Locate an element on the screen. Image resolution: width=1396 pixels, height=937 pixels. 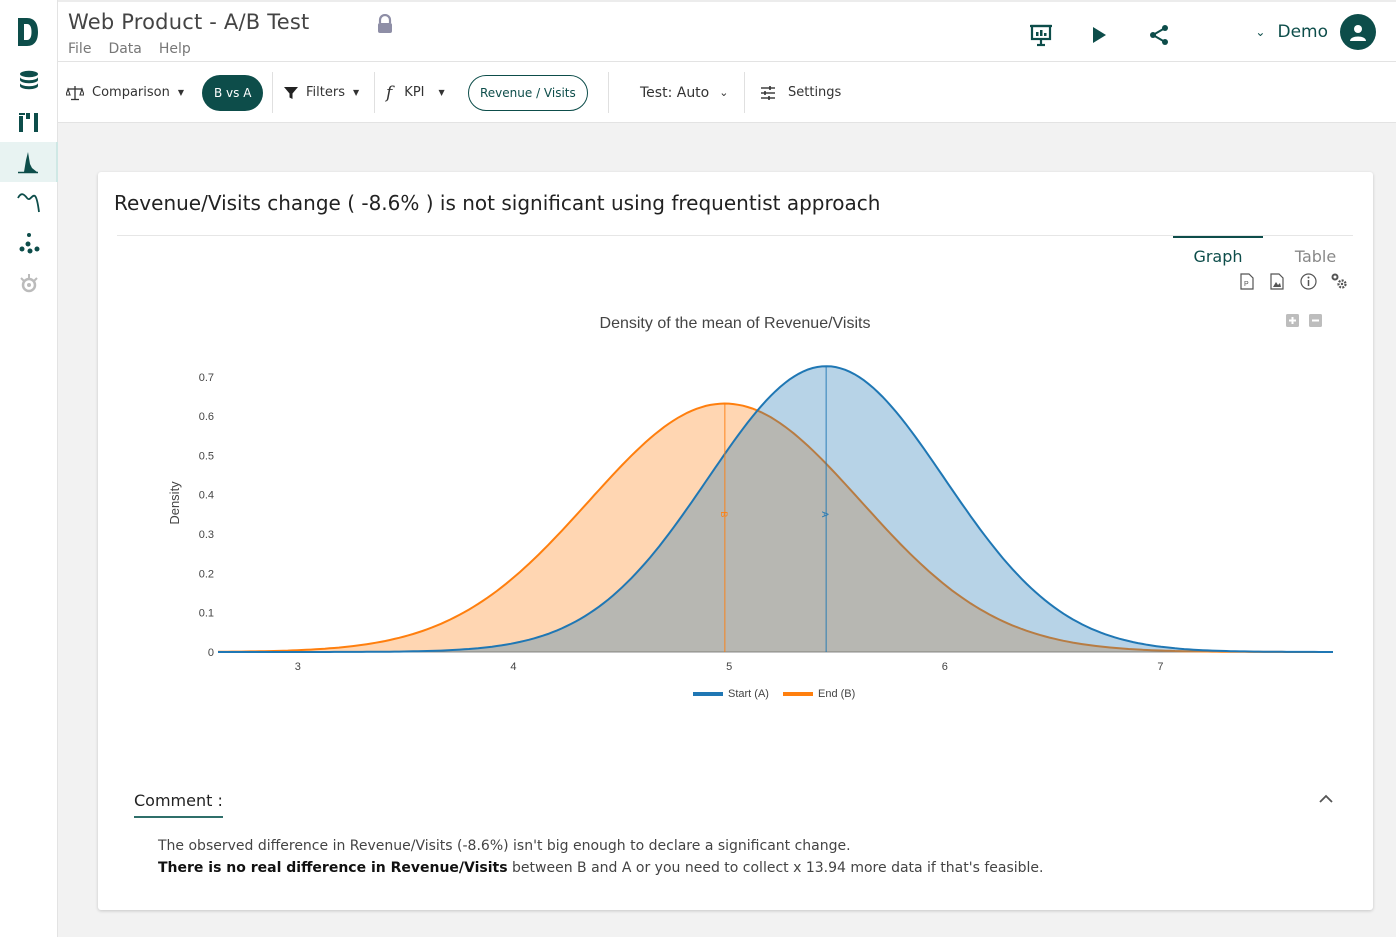
page-title: Web Product - A/B Test is located at coordinates (189, 22).